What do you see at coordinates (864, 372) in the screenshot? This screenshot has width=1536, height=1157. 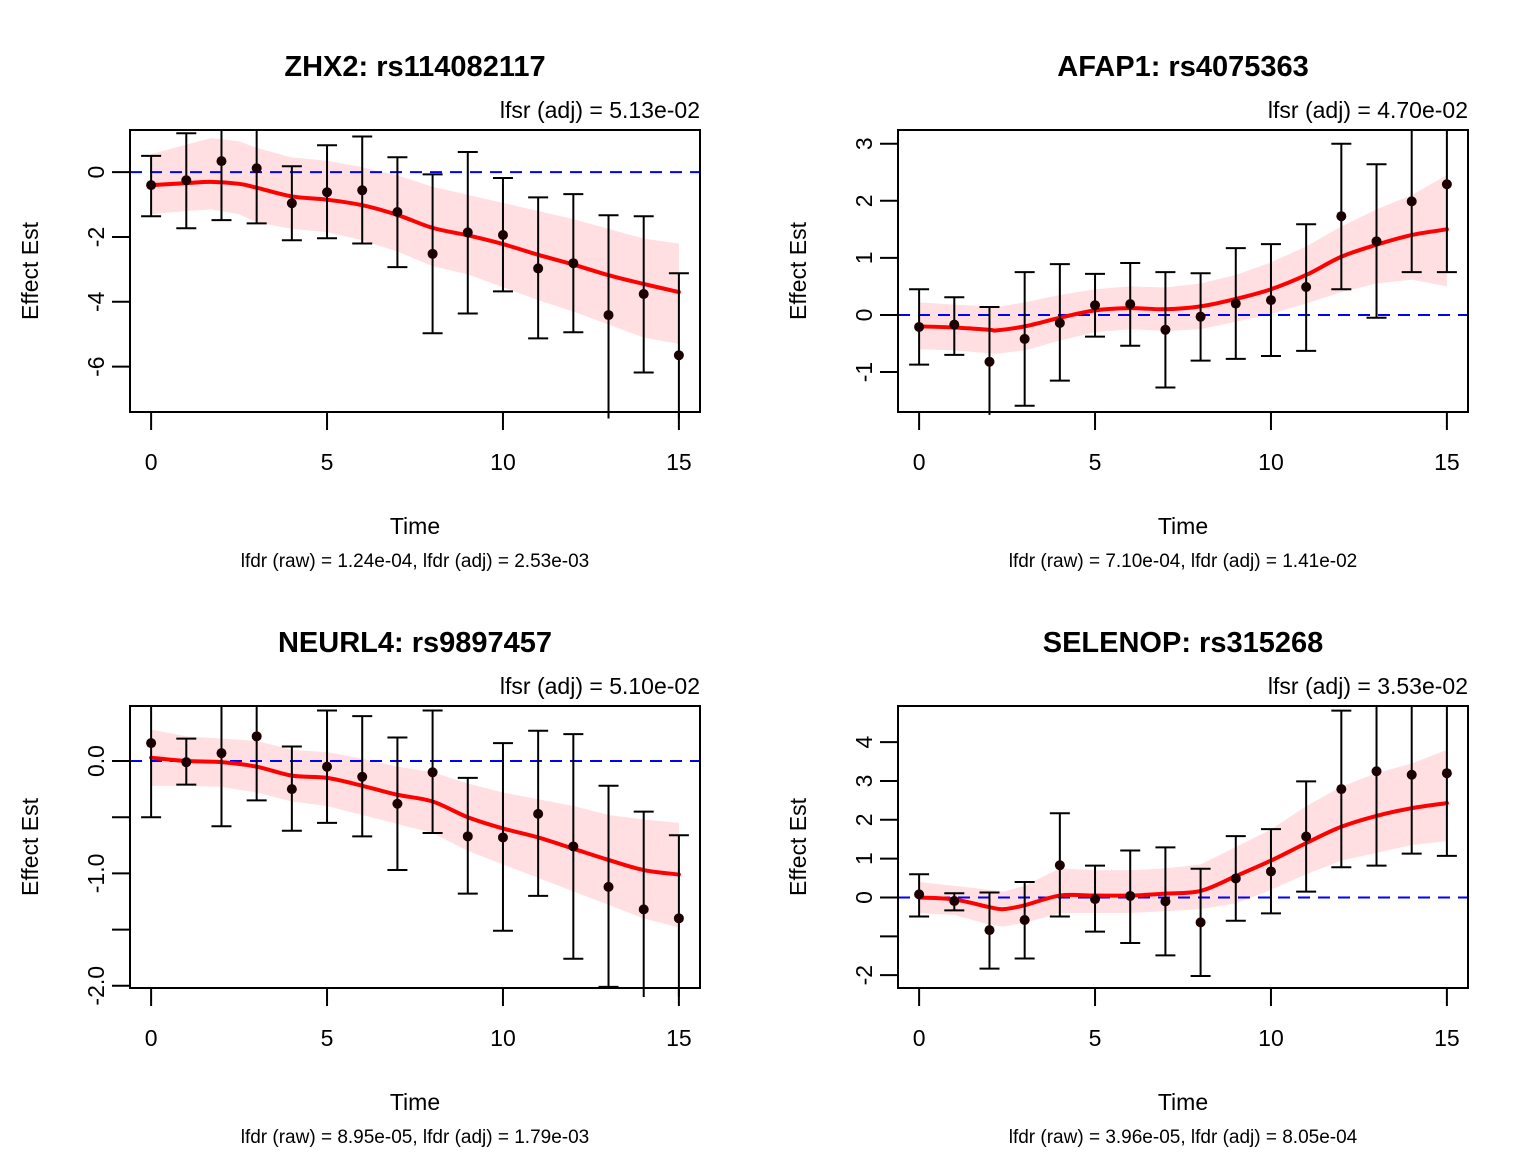 I see `y-tick-label: -1` at bounding box center [864, 372].